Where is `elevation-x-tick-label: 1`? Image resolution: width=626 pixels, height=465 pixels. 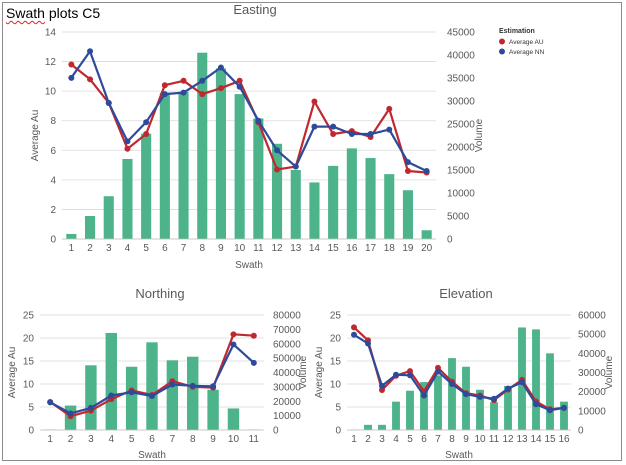 elevation-x-tick-label: 1 is located at coordinates (354, 439).